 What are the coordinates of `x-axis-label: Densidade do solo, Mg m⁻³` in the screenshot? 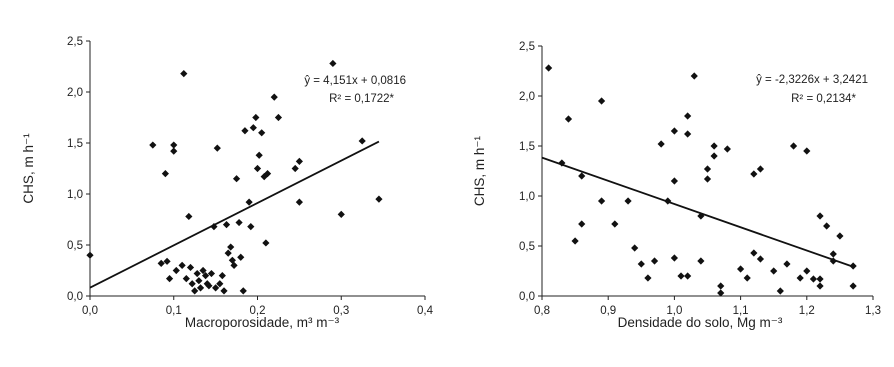 It's located at (700, 322).